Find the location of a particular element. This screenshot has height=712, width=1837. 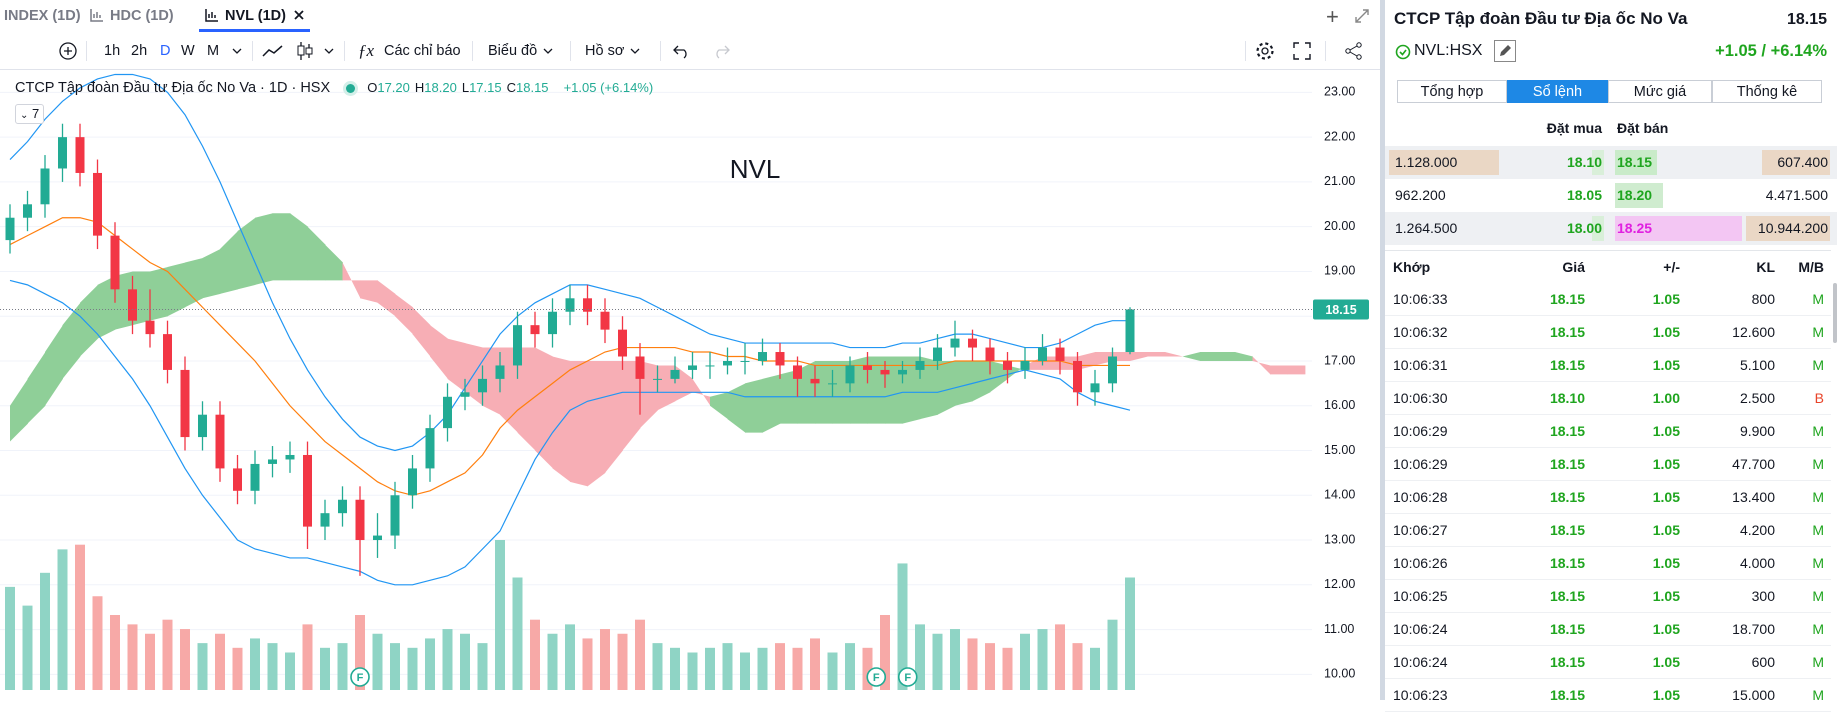

tab: HDC (1D) is located at coordinates (132, 16).